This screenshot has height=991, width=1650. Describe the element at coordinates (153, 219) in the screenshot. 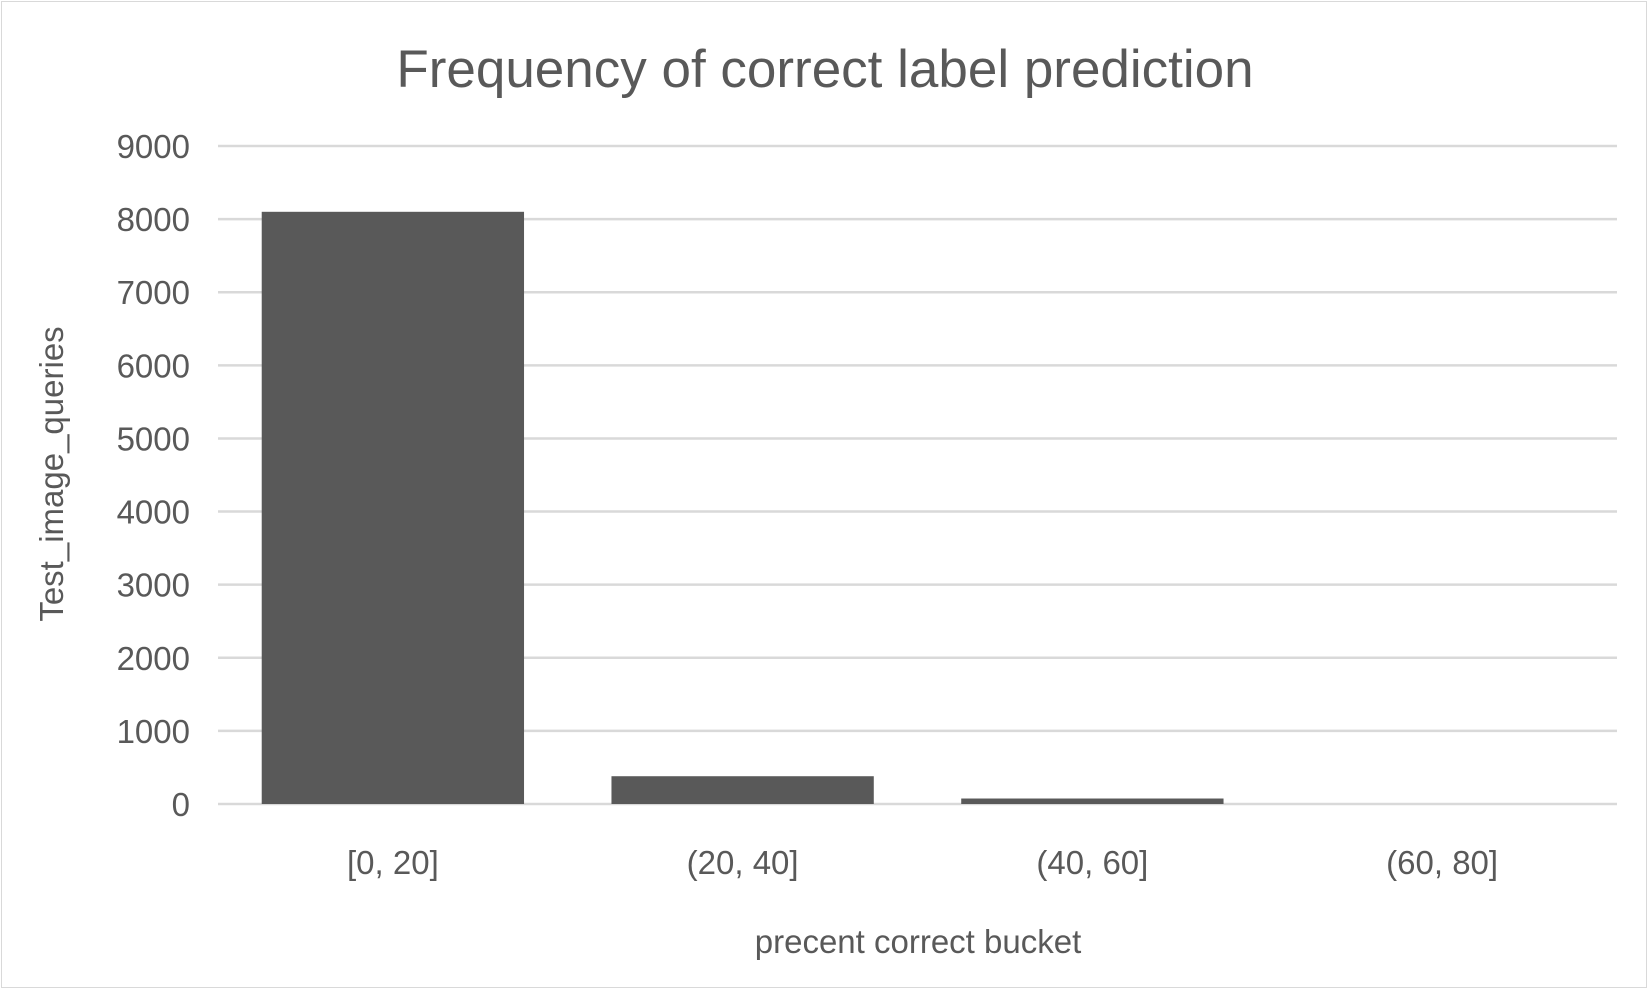

I see `y-tick-label: 8000` at that location.